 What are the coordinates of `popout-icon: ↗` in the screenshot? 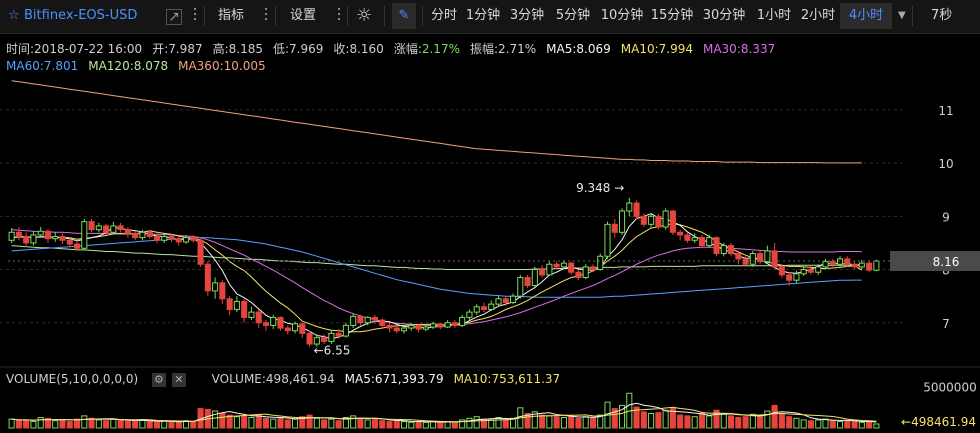 It's located at (174, 17).